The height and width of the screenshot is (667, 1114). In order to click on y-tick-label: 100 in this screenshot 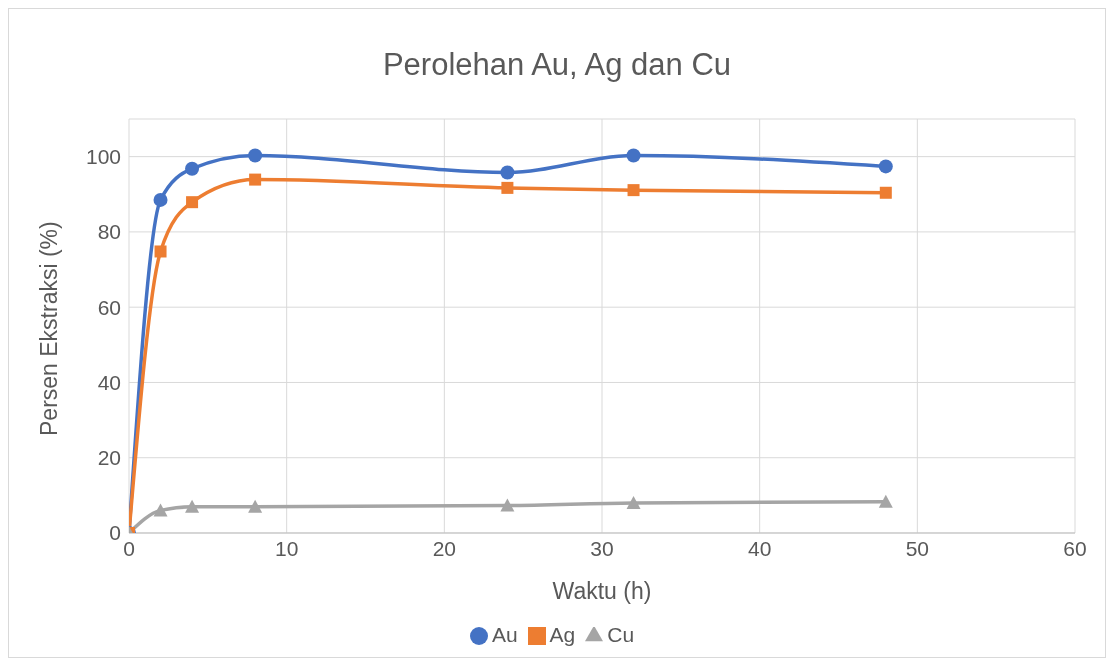, I will do `click(103, 157)`.